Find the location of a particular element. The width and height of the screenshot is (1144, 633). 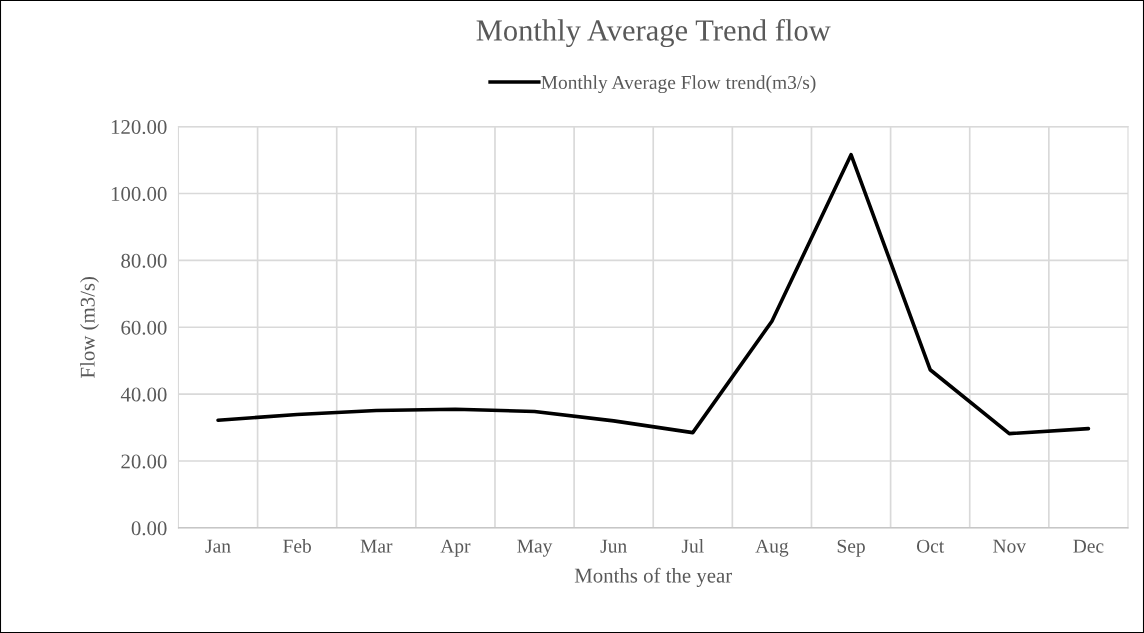

x-tick-label: May is located at coordinates (535, 548).